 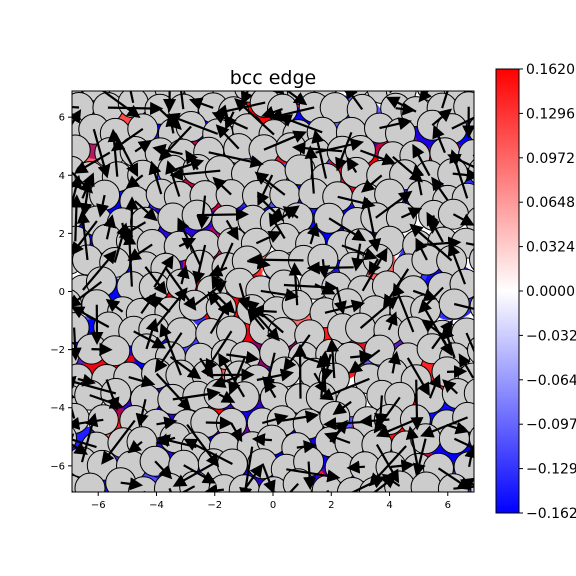 What do you see at coordinates (156, 505) in the screenshot?
I see `x-tick-label: −4` at bounding box center [156, 505].